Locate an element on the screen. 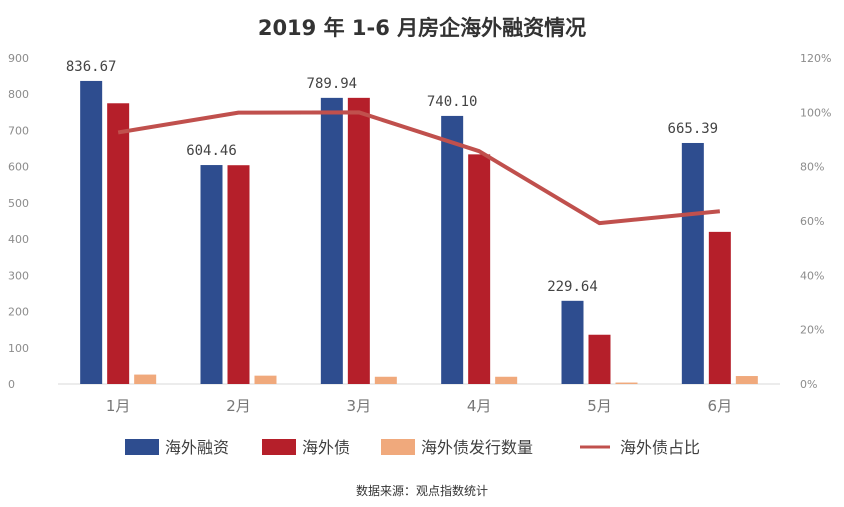 The image size is (844, 507). legend-label: 海外融资 is located at coordinates (197, 447).